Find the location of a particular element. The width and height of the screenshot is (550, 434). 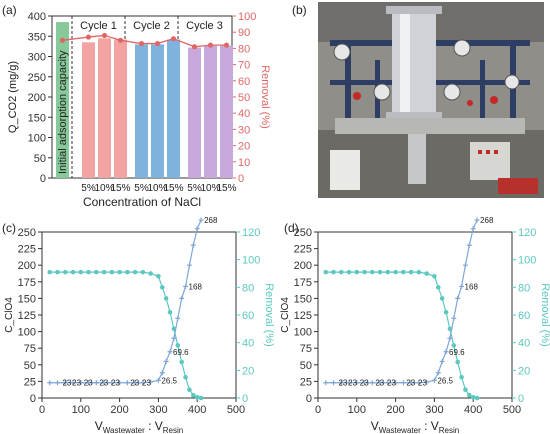

y-left-tick-label-a: 50 is located at coordinates (40, 159).